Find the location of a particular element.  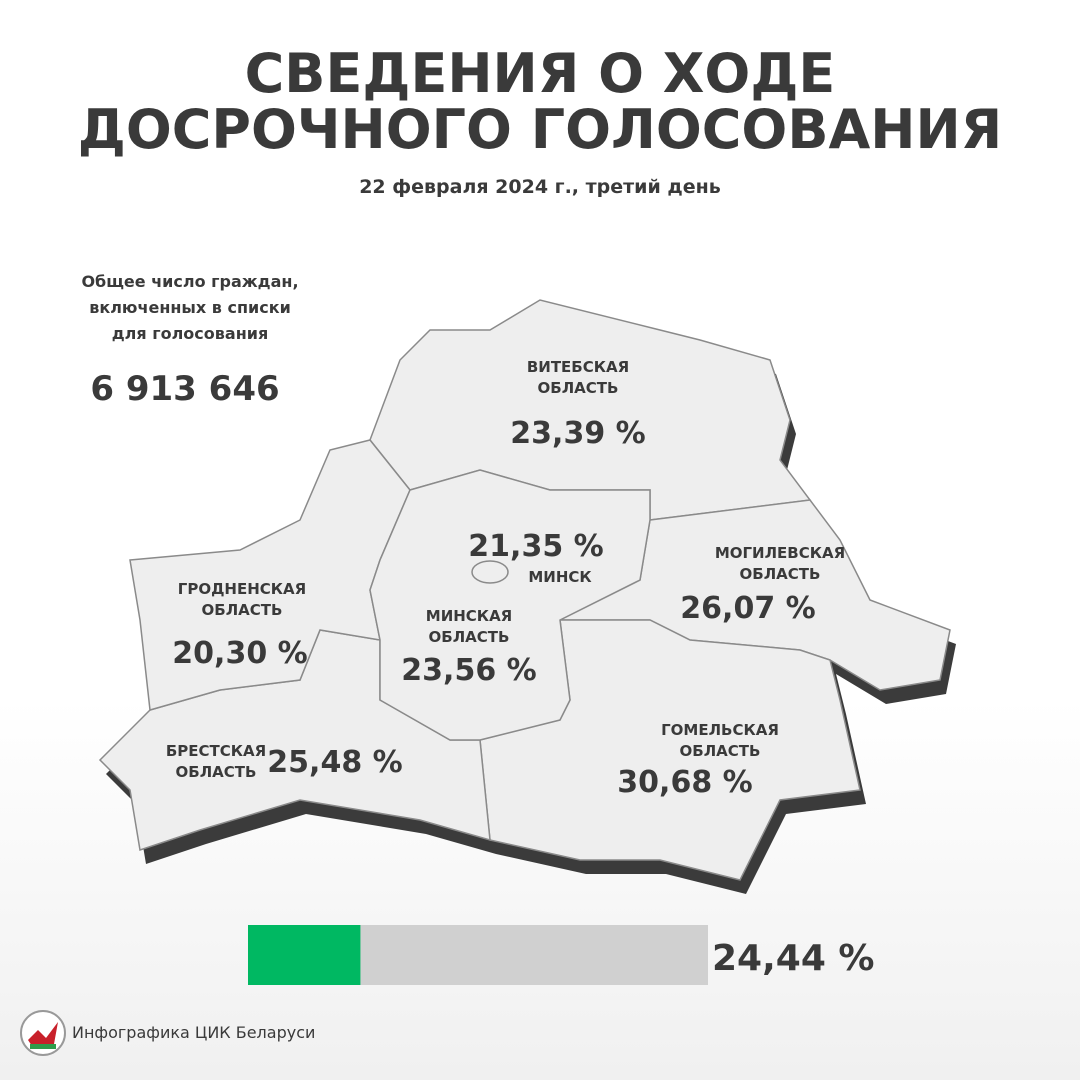

progress-fill is located at coordinates (304, 955).